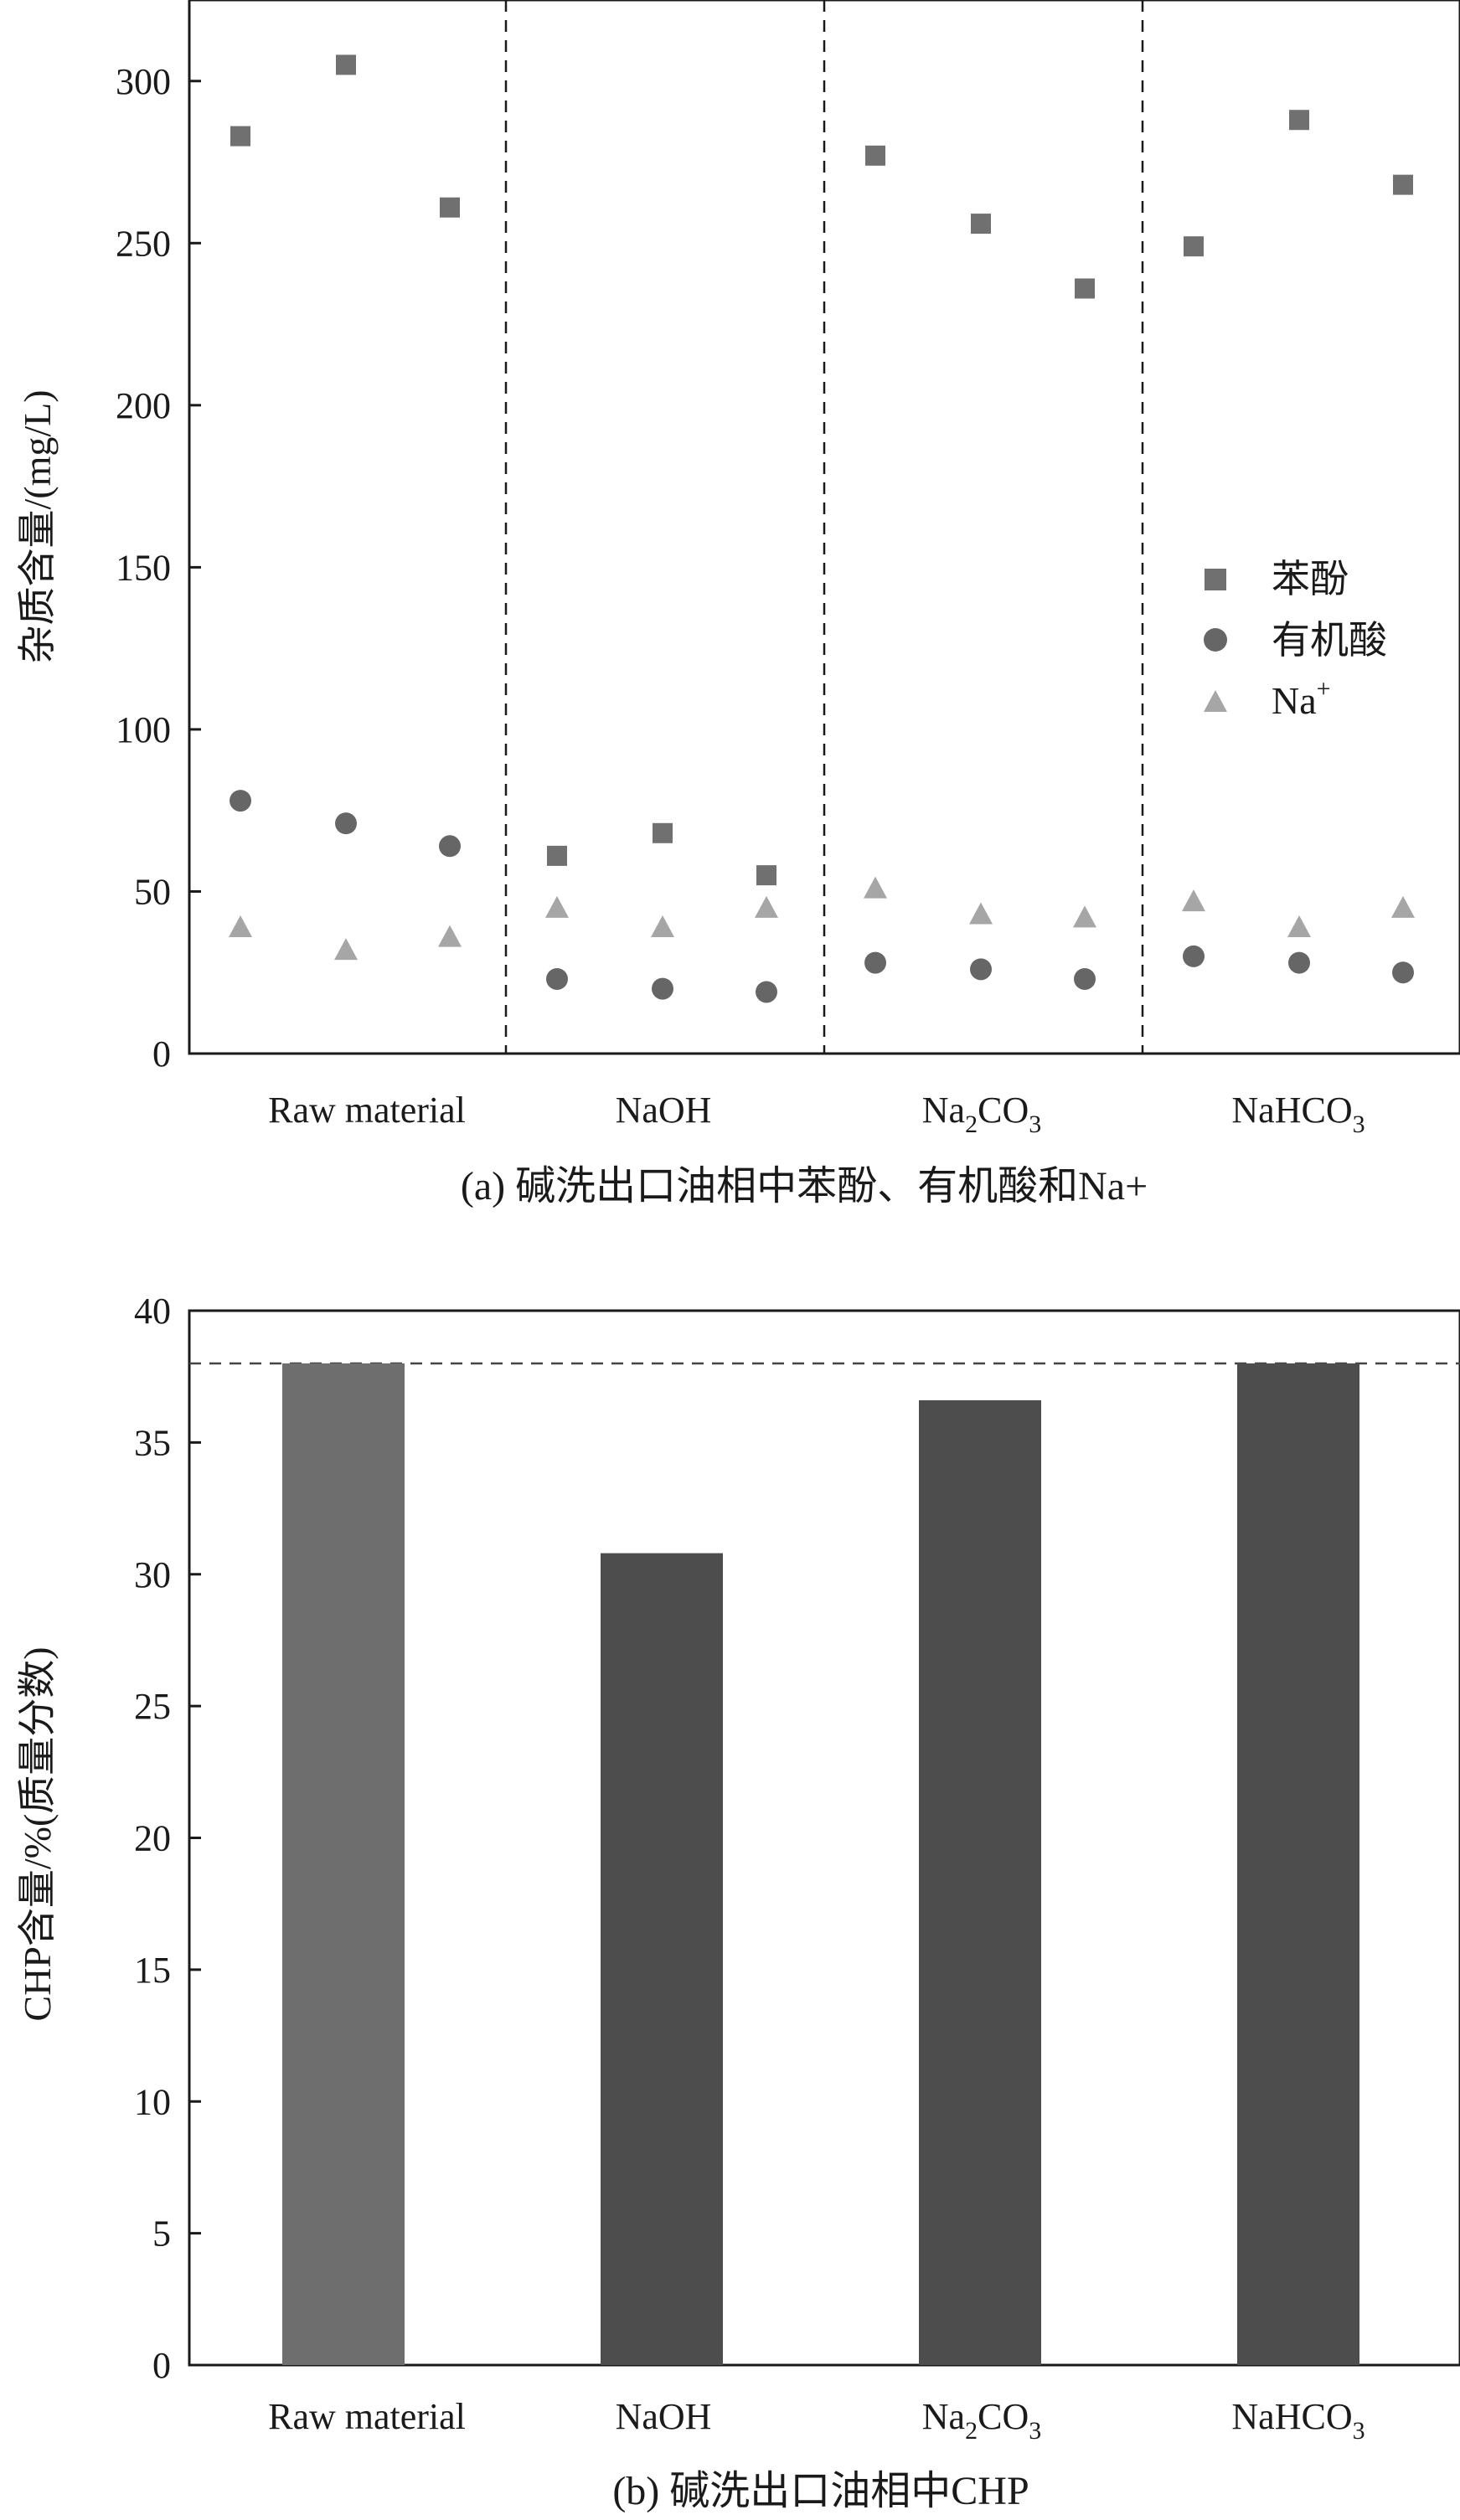  I want to click on panel-b-x-label-naoh: NaOH, so click(664, 2416).